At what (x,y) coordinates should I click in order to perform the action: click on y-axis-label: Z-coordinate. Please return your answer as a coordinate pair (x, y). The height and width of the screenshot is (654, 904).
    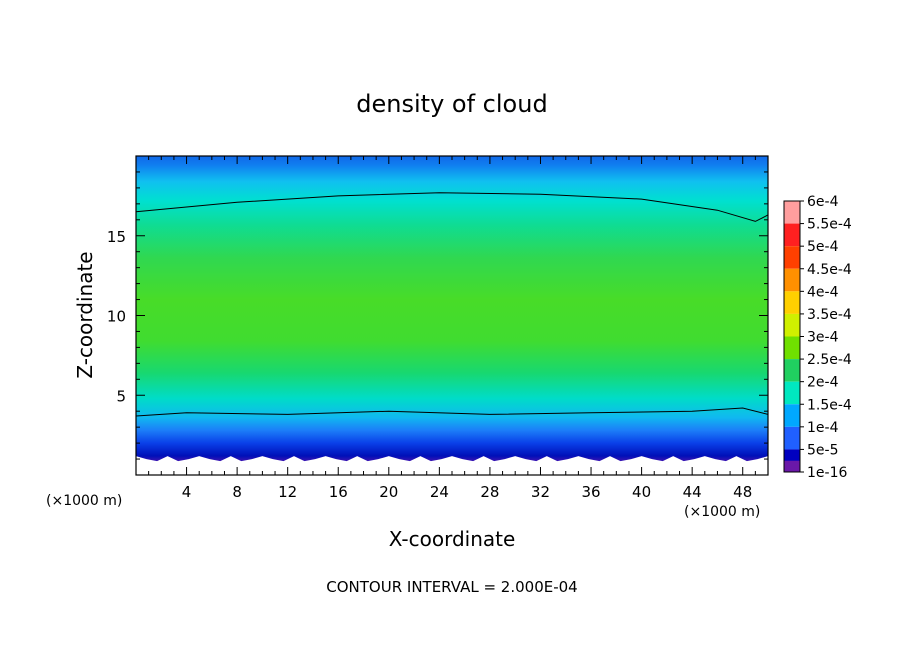
    Looking at the image, I should click on (85, 314).